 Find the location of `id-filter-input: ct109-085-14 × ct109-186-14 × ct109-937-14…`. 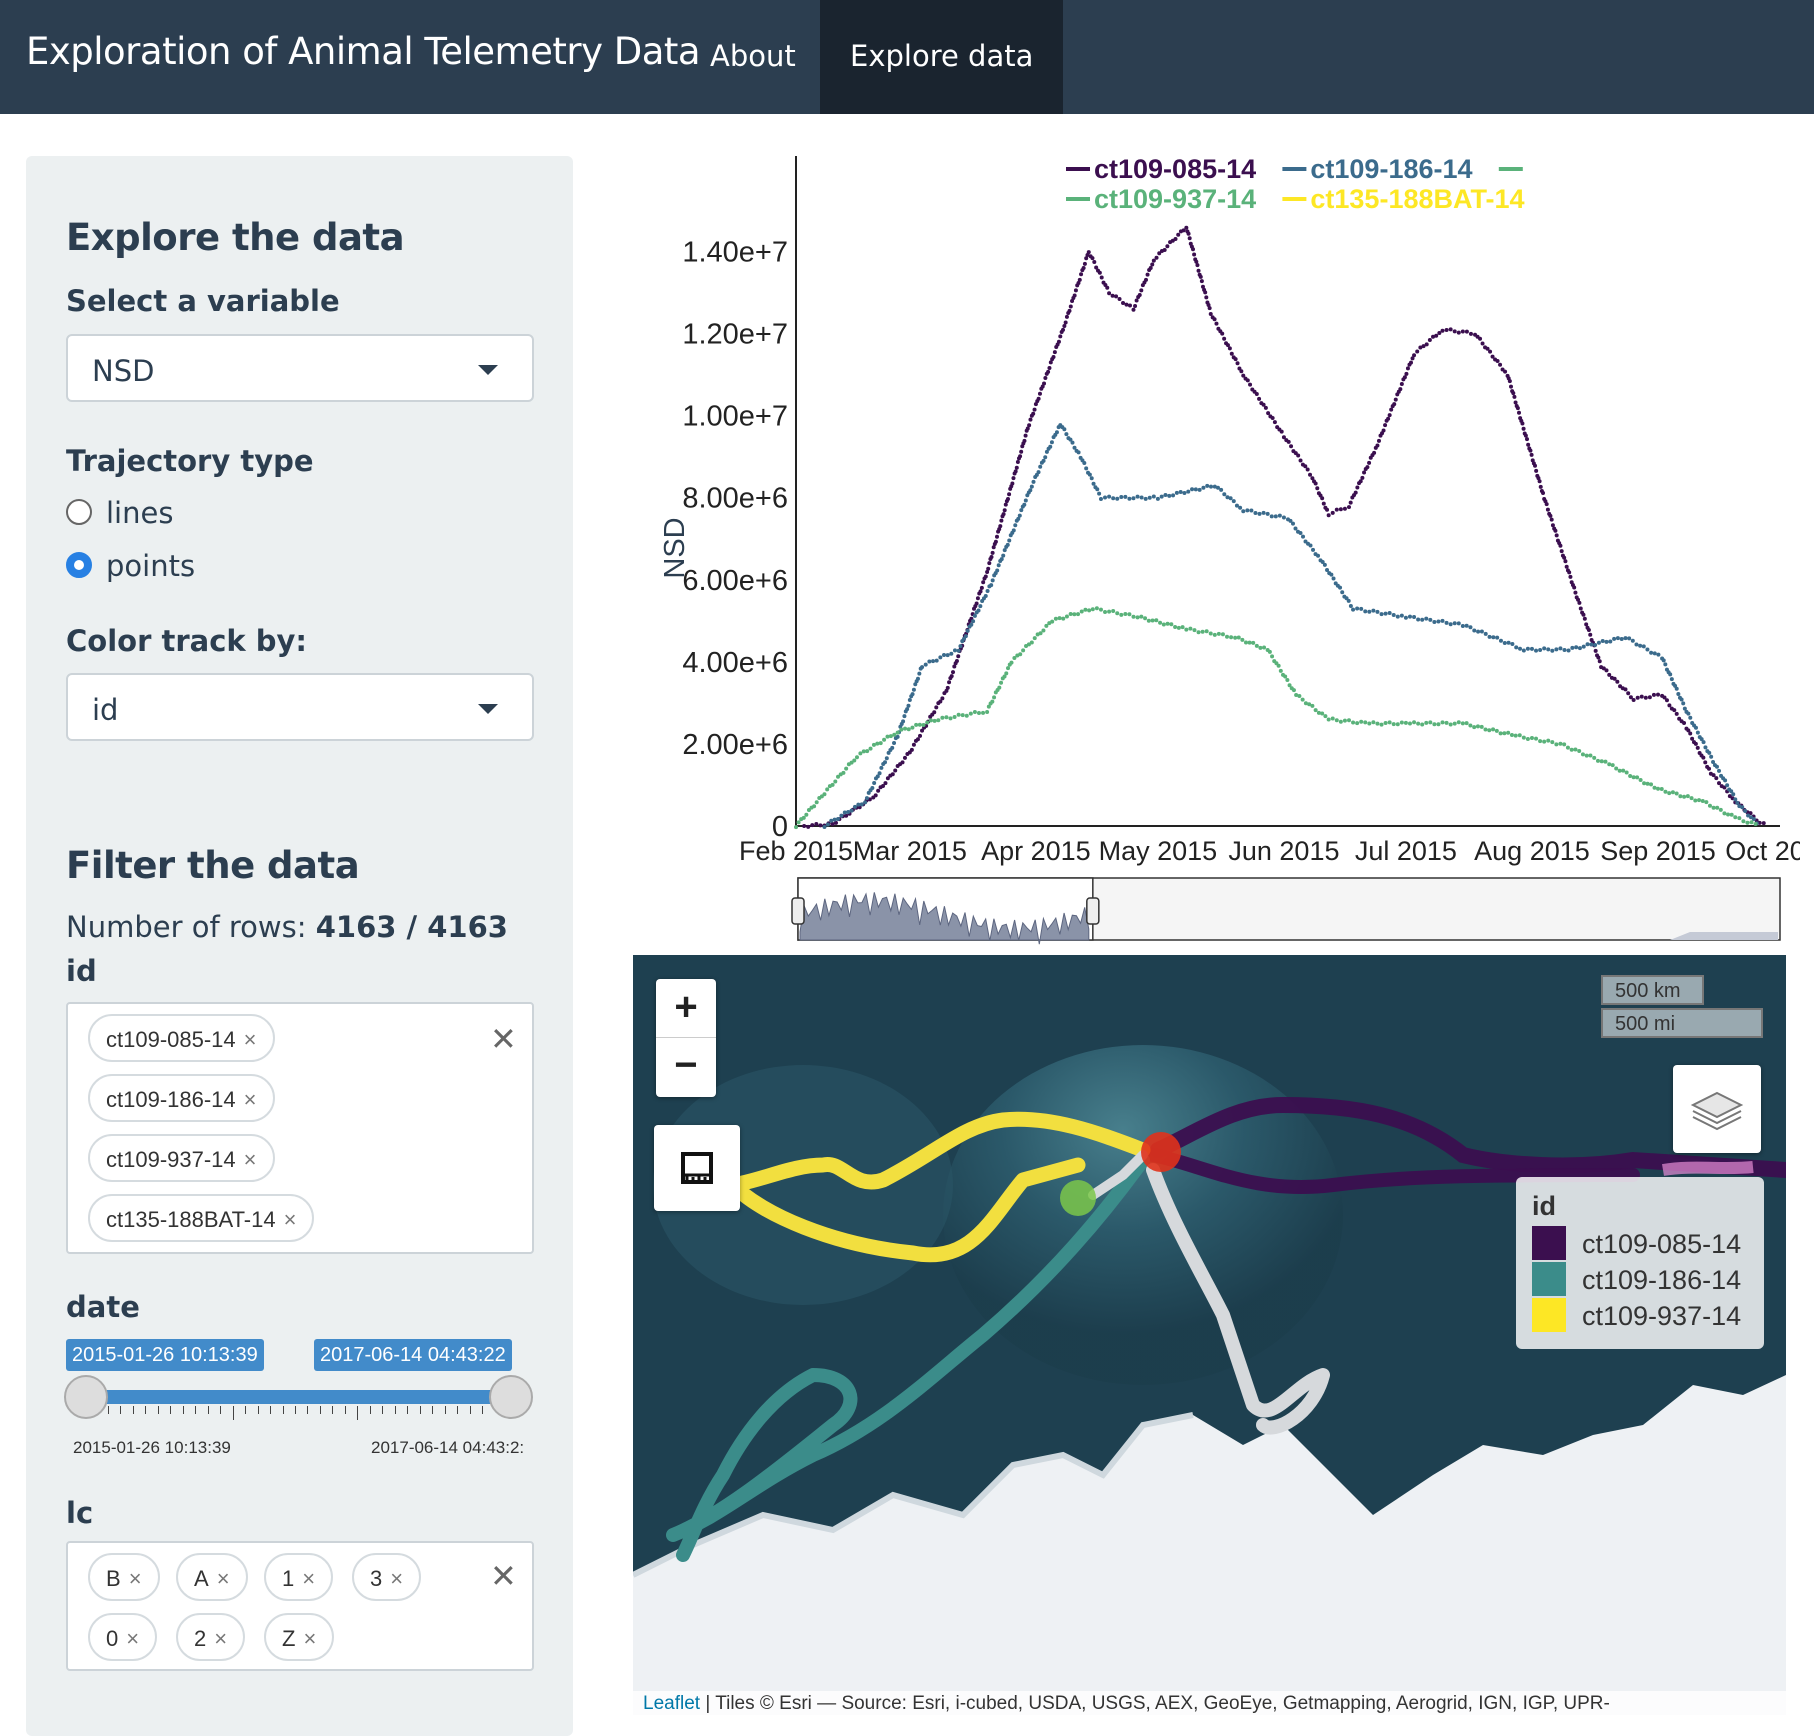

id-filter-input: ct109-085-14 × ct109-186-14 × ct109-937-14… is located at coordinates (300, 1128).